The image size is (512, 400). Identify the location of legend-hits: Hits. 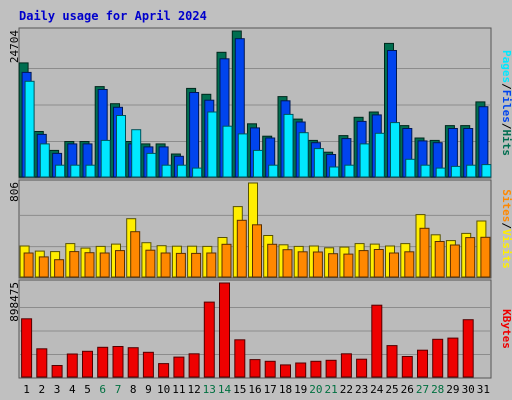
(506, 143).